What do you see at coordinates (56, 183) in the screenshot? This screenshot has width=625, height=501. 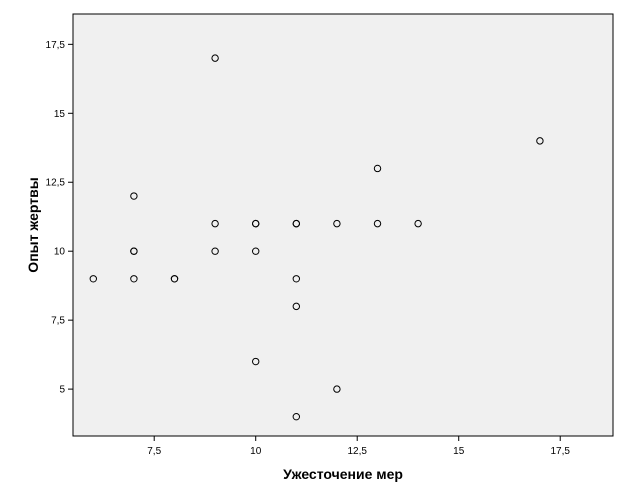 I see `y-tick-label: 12,5` at bounding box center [56, 183].